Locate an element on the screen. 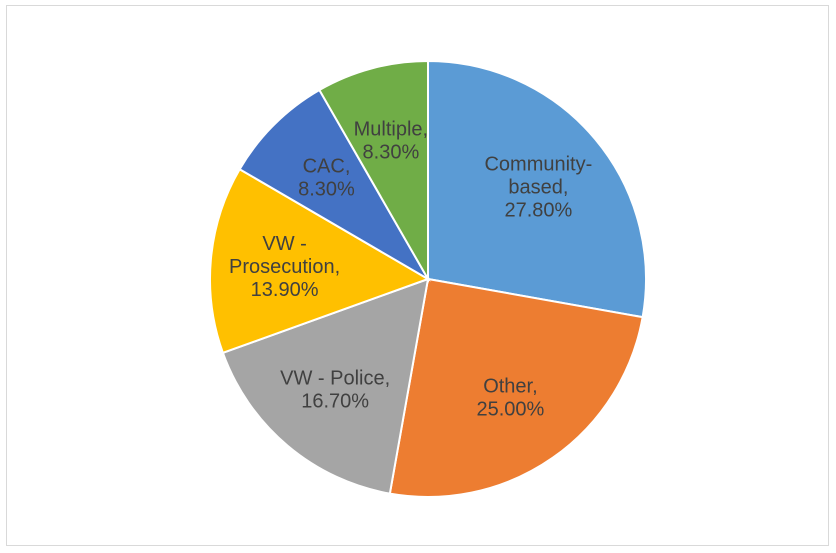  slice-label-5: Multiple, 8.30% is located at coordinates (391, 140).